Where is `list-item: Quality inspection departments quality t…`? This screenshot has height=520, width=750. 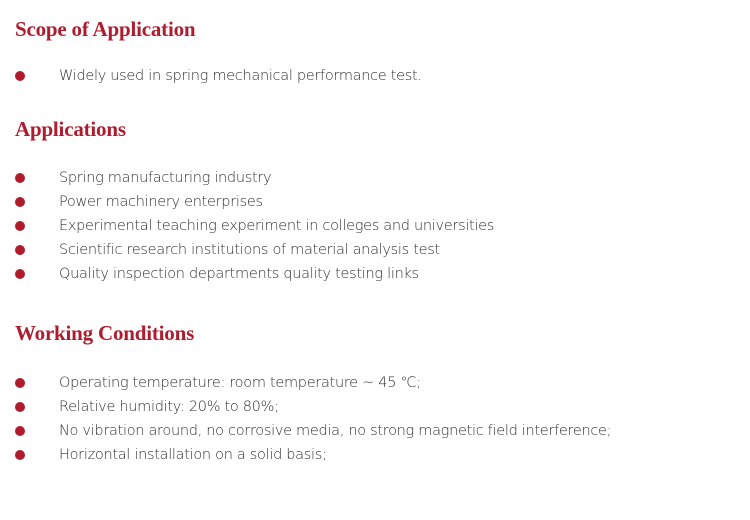
list-item: Quality inspection departments quality t… is located at coordinates (247, 274).